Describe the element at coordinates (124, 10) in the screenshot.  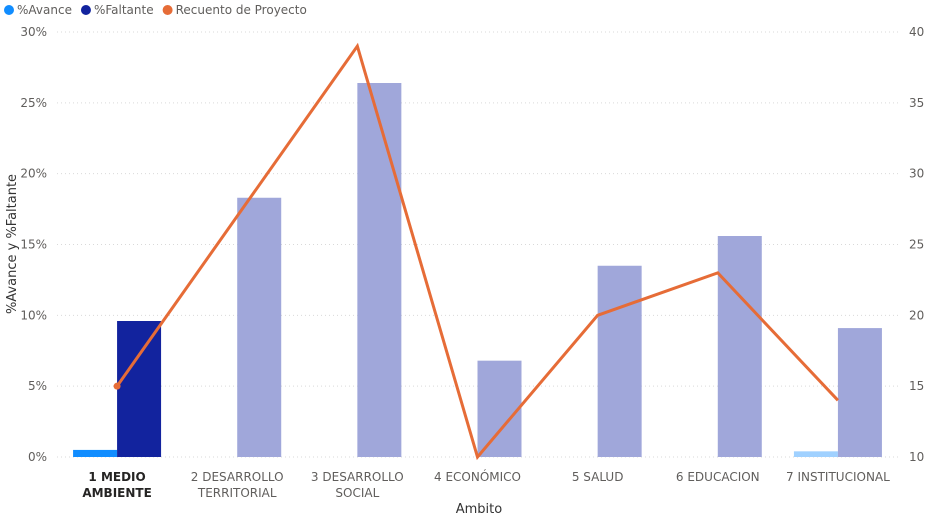
I see `legend-label: %Faltante` at that location.